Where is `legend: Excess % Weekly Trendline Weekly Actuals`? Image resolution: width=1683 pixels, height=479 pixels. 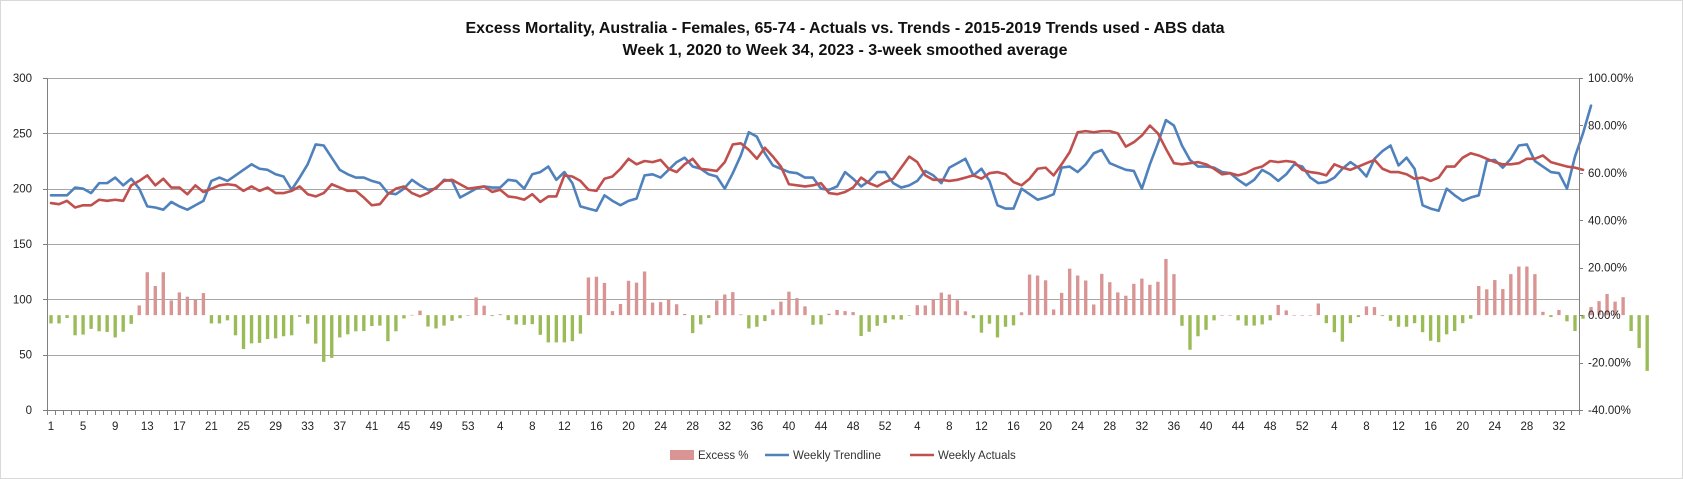 legend: Excess % Weekly Trendline Weekly Actuals is located at coordinates (843, 456).